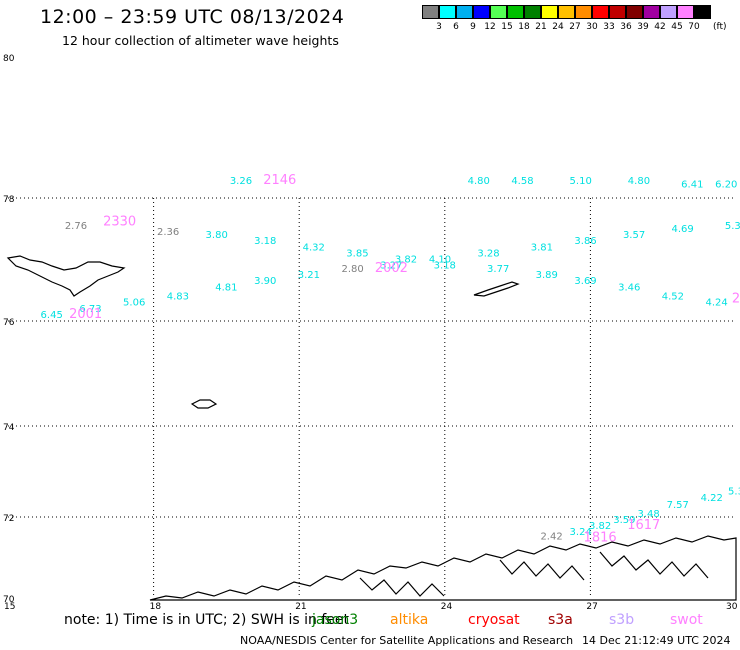 The image size is (740, 650). Describe the element at coordinates (694, 27) in the screenshot. I see `legend-label: 70` at that location.